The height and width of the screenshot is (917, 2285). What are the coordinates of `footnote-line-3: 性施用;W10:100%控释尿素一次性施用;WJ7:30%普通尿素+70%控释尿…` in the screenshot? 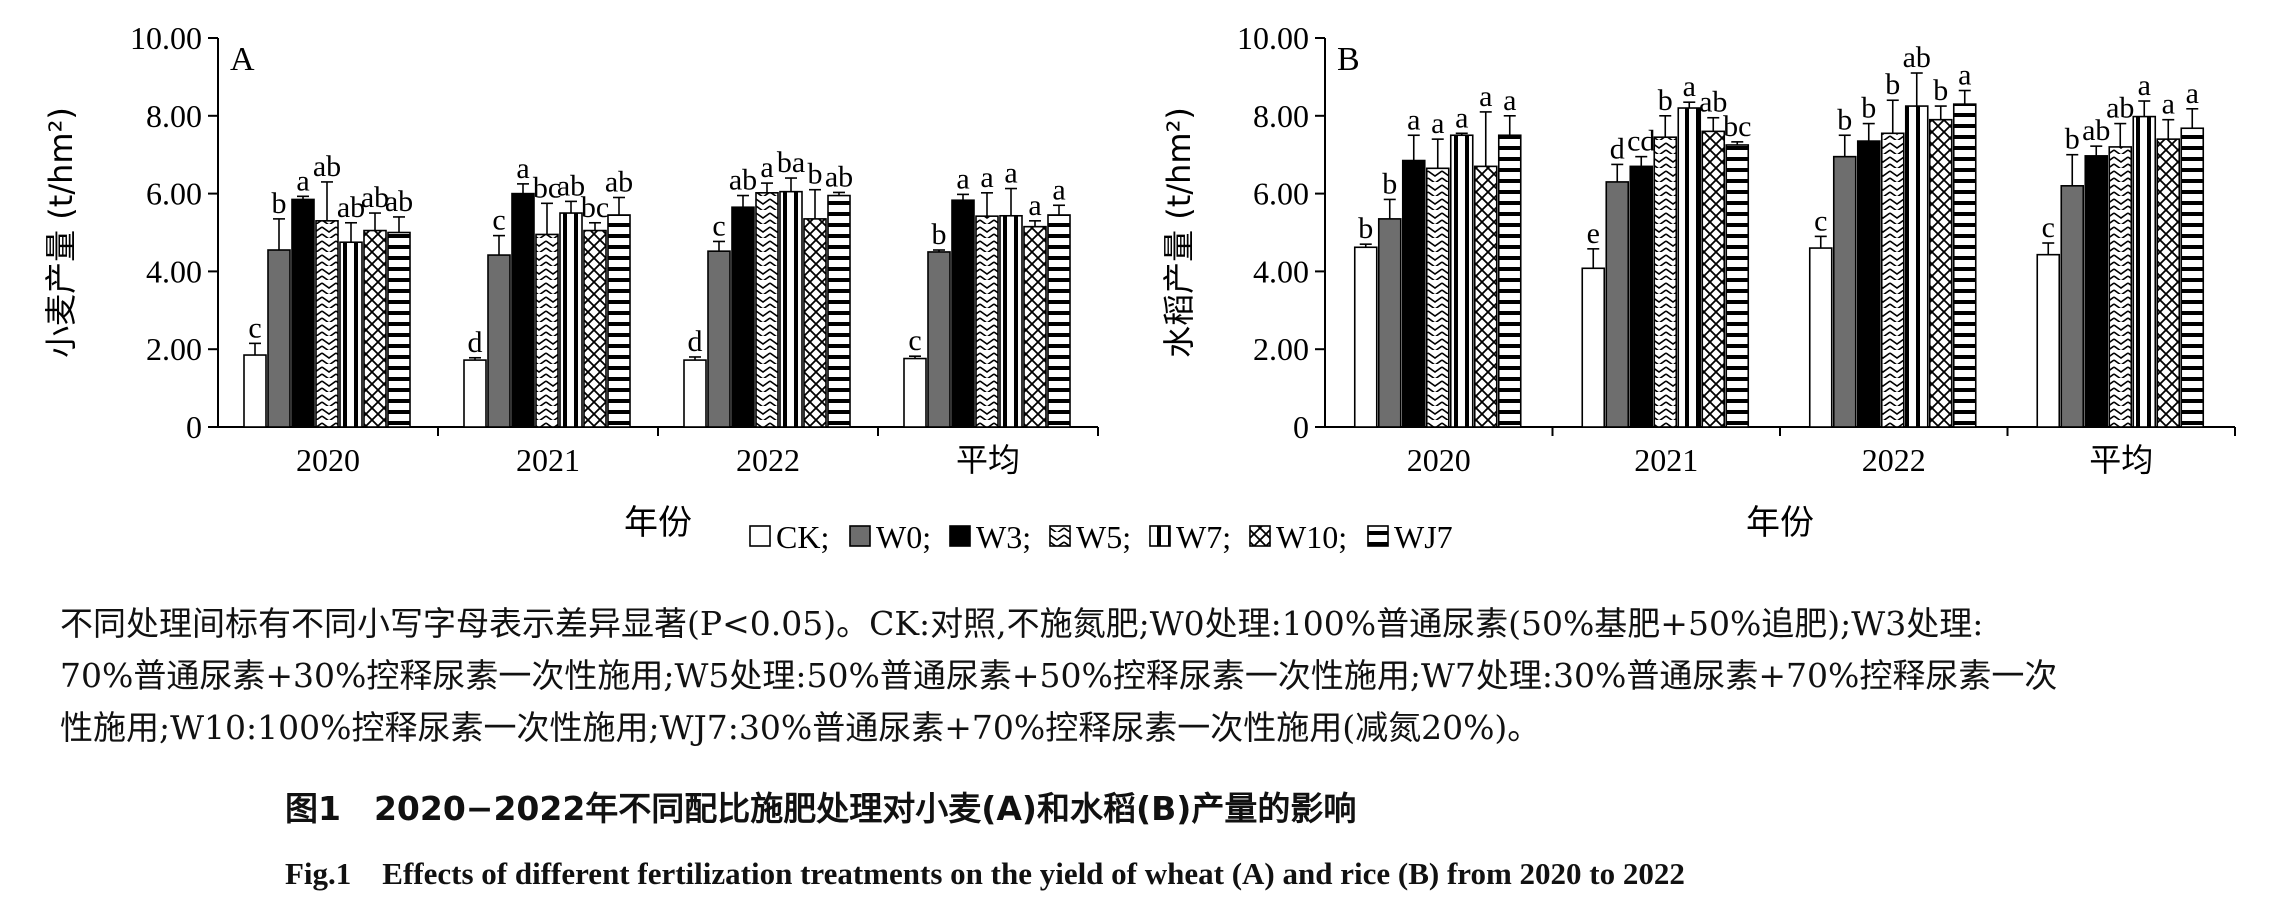 It's located at (800, 727).